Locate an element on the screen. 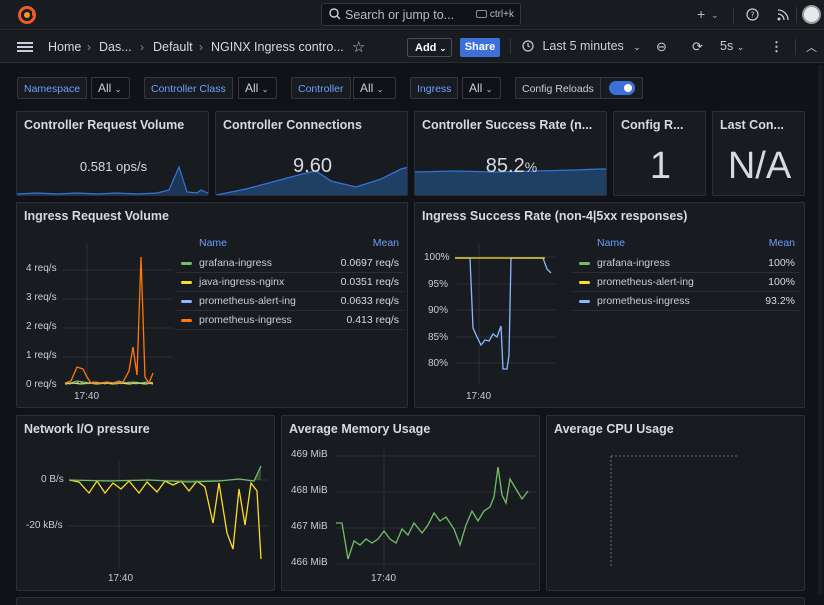  legend-row: prometheus-ingress 0.413 req/s is located at coordinates (289, 320).